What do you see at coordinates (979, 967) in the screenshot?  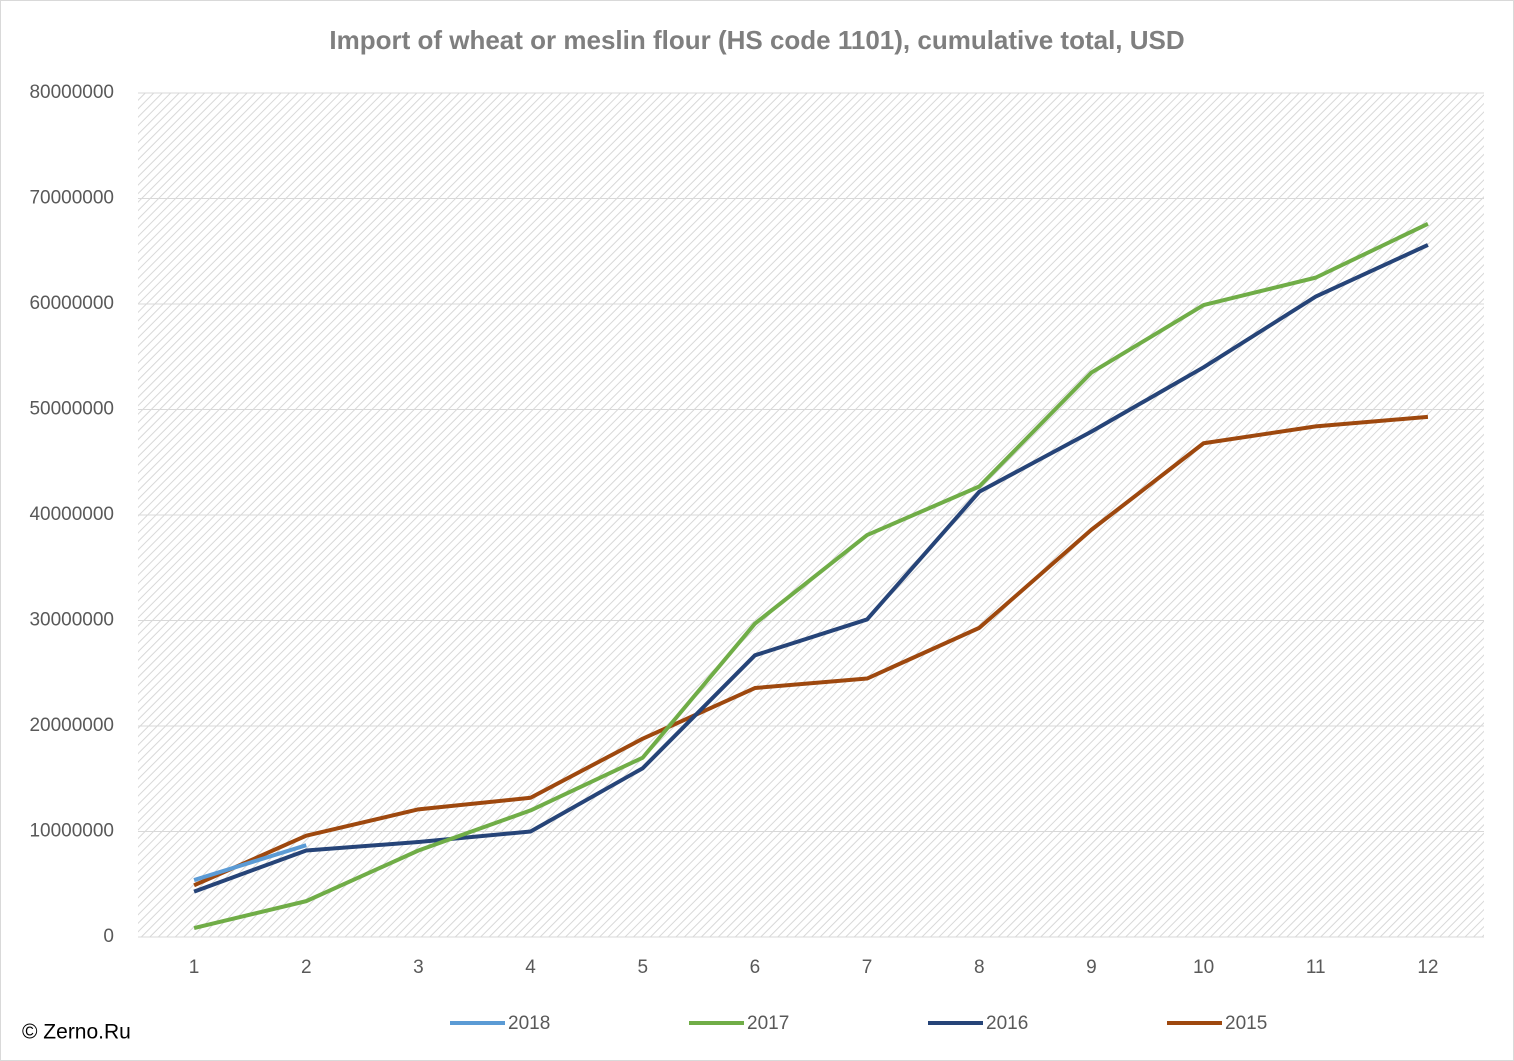 I see `x-tick-label: 8` at bounding box center [979, 967].